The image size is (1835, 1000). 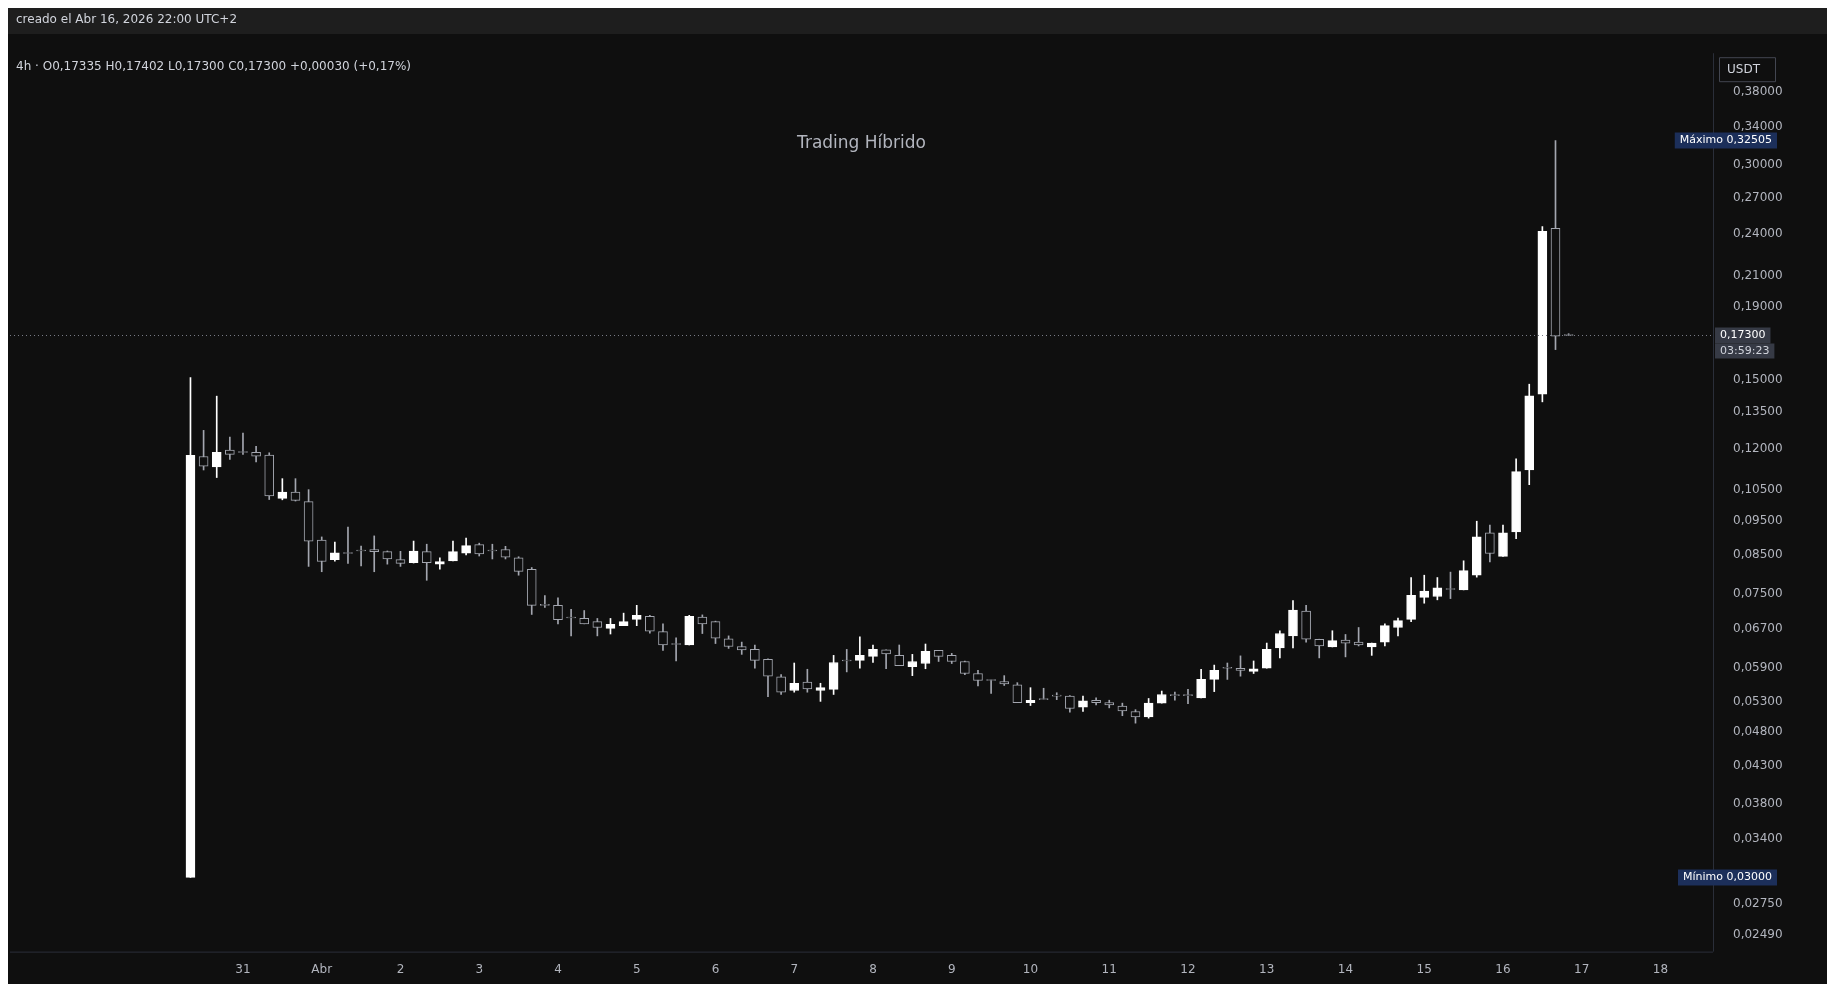 I want to click on x-tick-label: 3, so click(x=479, y=968).